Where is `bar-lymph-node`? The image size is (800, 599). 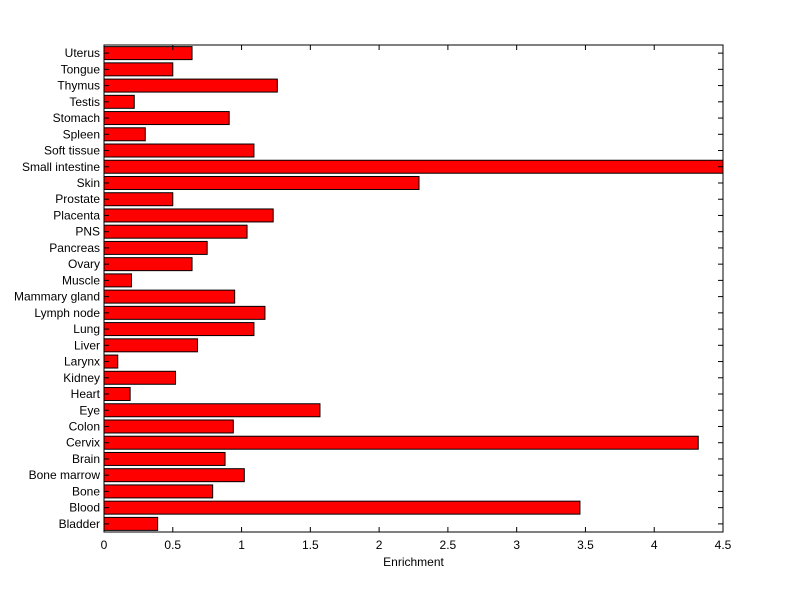
bar-lymph-node is located at coordinates (184, 312).